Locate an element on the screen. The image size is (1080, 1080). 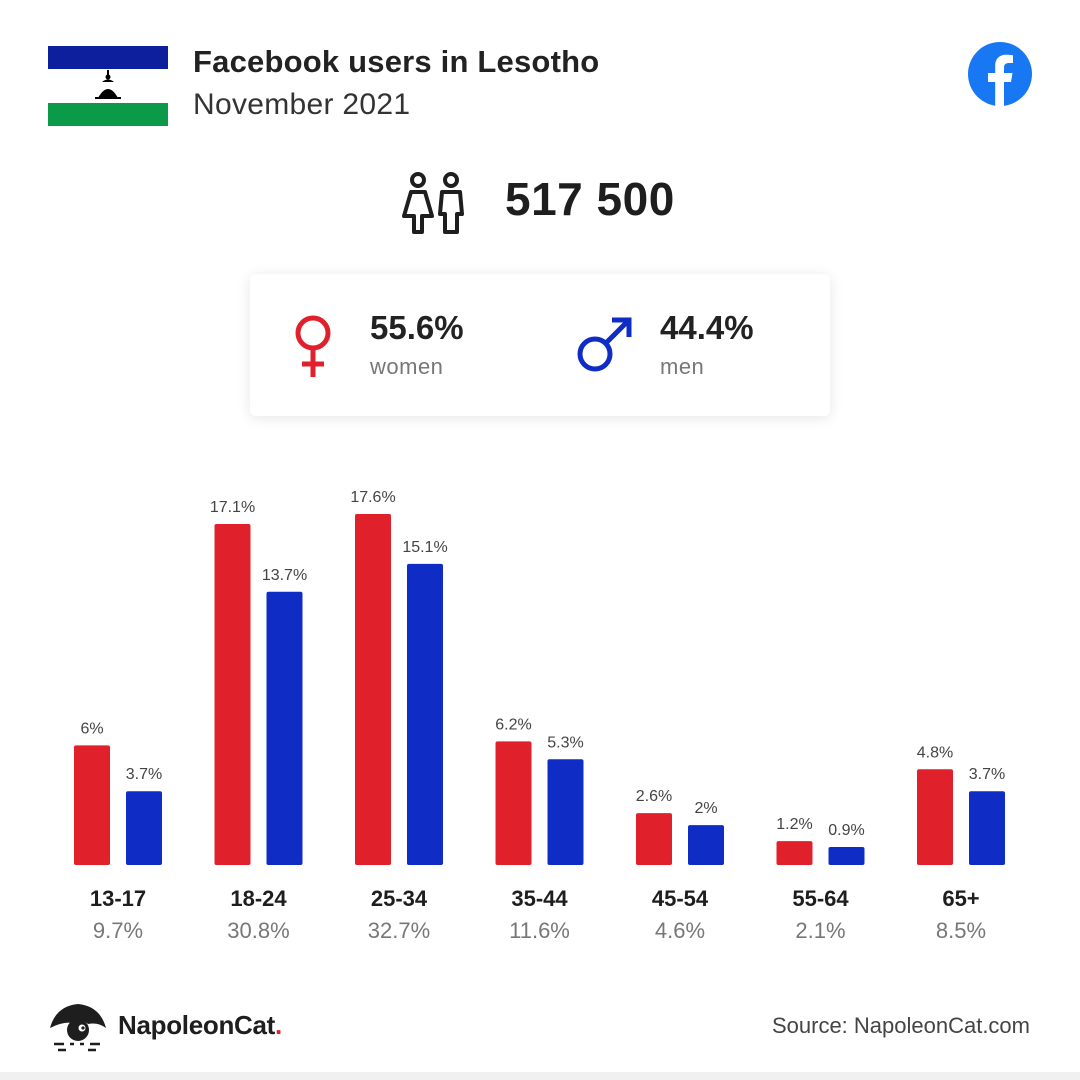
lesotho-flag-icon is located at coordinates (108, 86).